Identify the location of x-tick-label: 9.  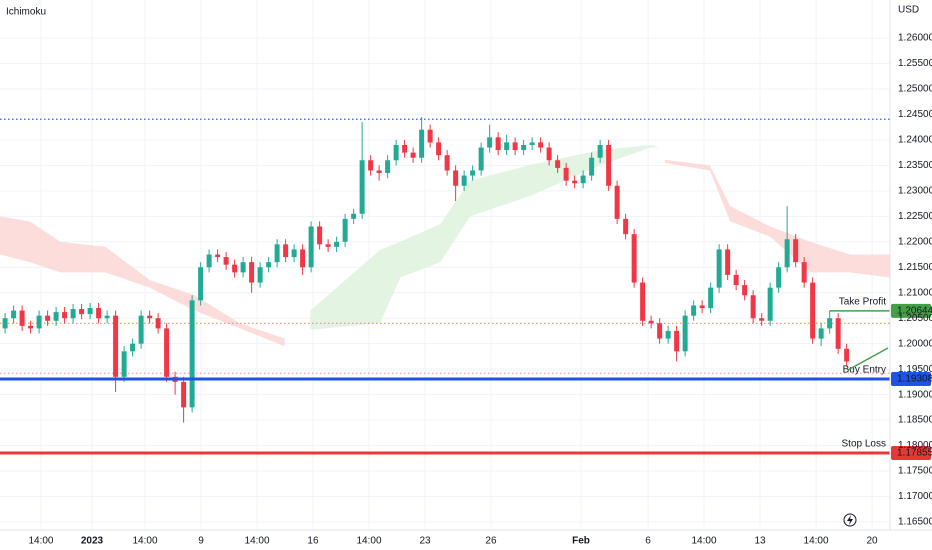
(201, 541).